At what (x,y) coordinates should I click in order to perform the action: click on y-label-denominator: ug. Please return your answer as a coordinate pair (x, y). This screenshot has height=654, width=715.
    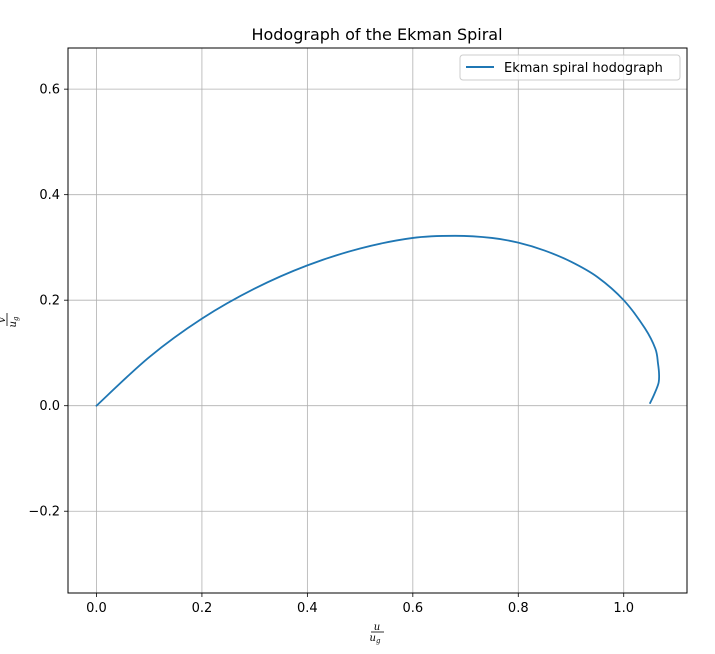
    Looking at the image, I should click on (14, 321).